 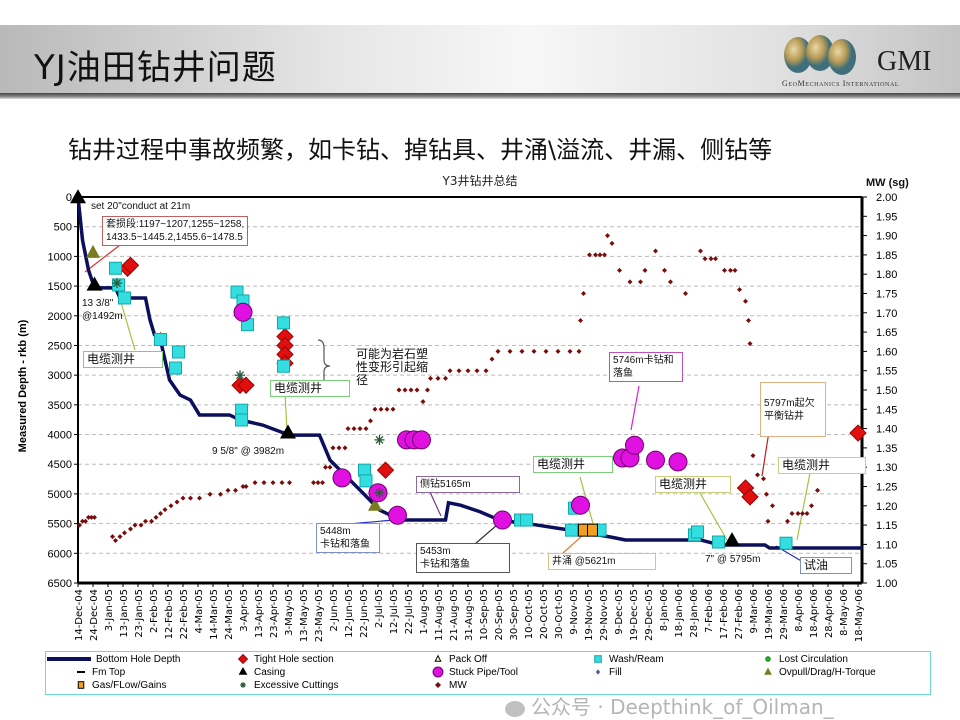 I want to click on legend-item: Bottom Hole Depth, so click(x=113, y=659).